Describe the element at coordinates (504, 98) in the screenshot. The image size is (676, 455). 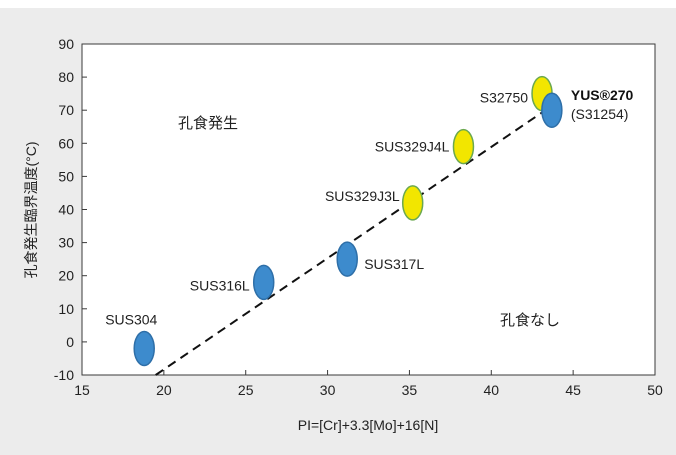
I see `data-point-label: S32750` at that location.